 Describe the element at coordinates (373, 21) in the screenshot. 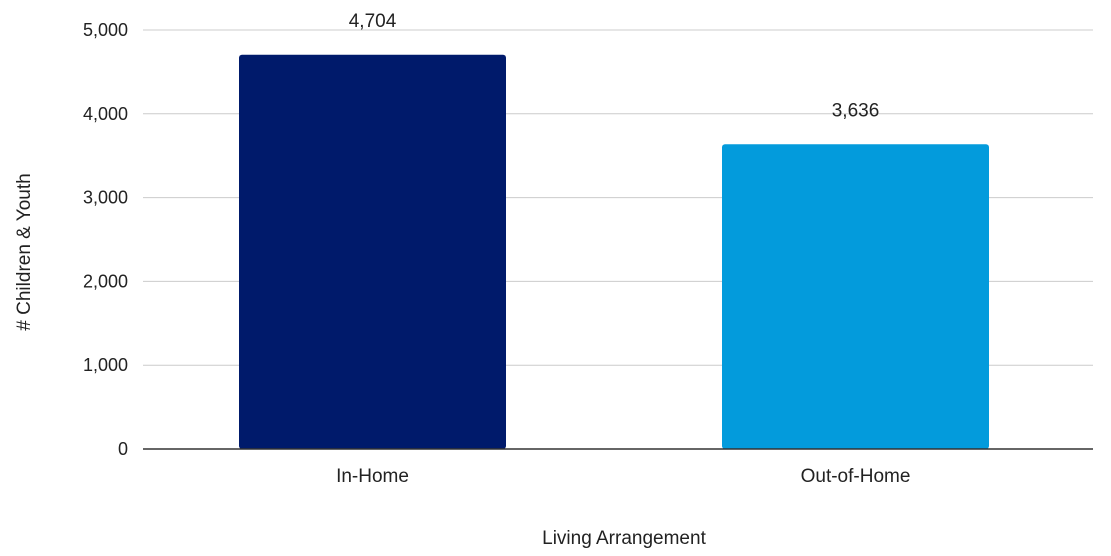

I see `data-label: 4,704` at that location.